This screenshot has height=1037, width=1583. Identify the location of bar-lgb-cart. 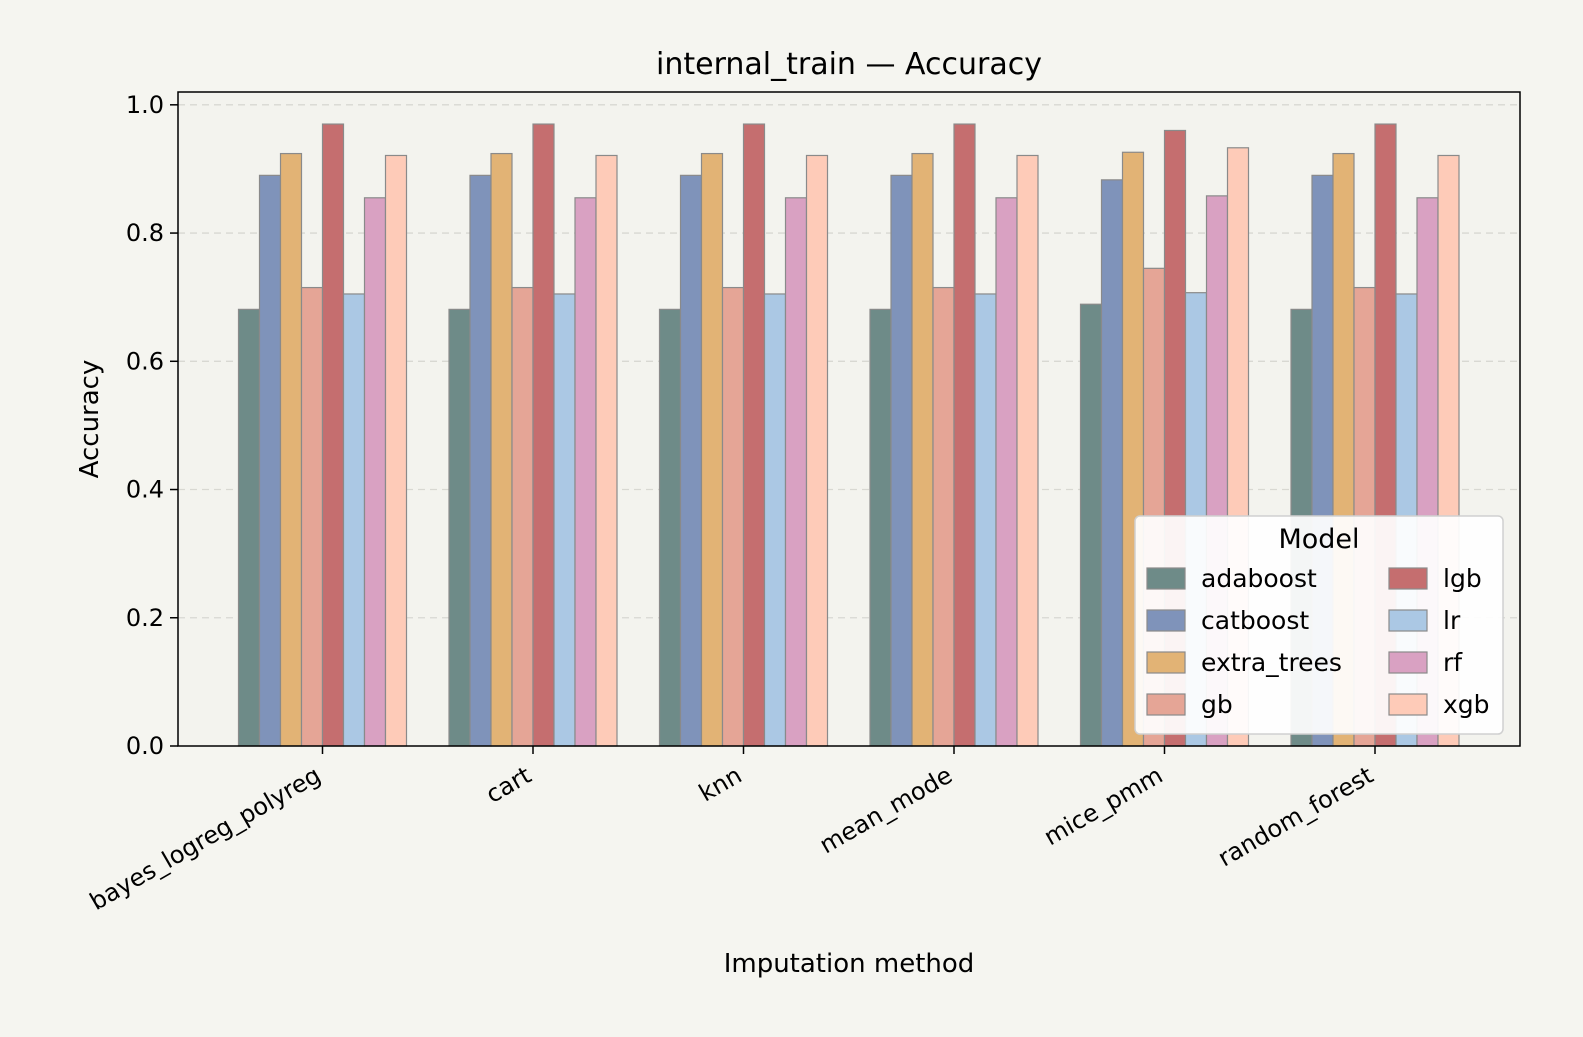
(543, 435).